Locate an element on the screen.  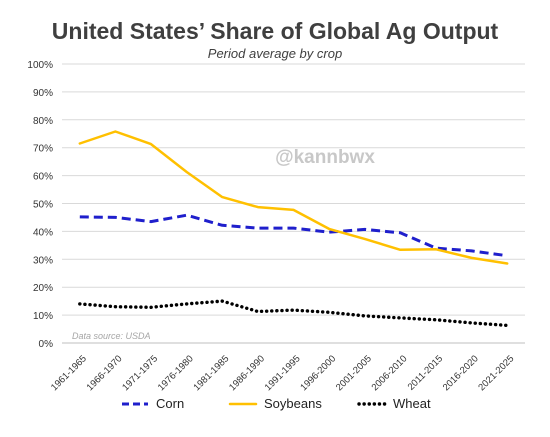
legend-item-soybeans: Soybeans is located at coordinates (275, 403).